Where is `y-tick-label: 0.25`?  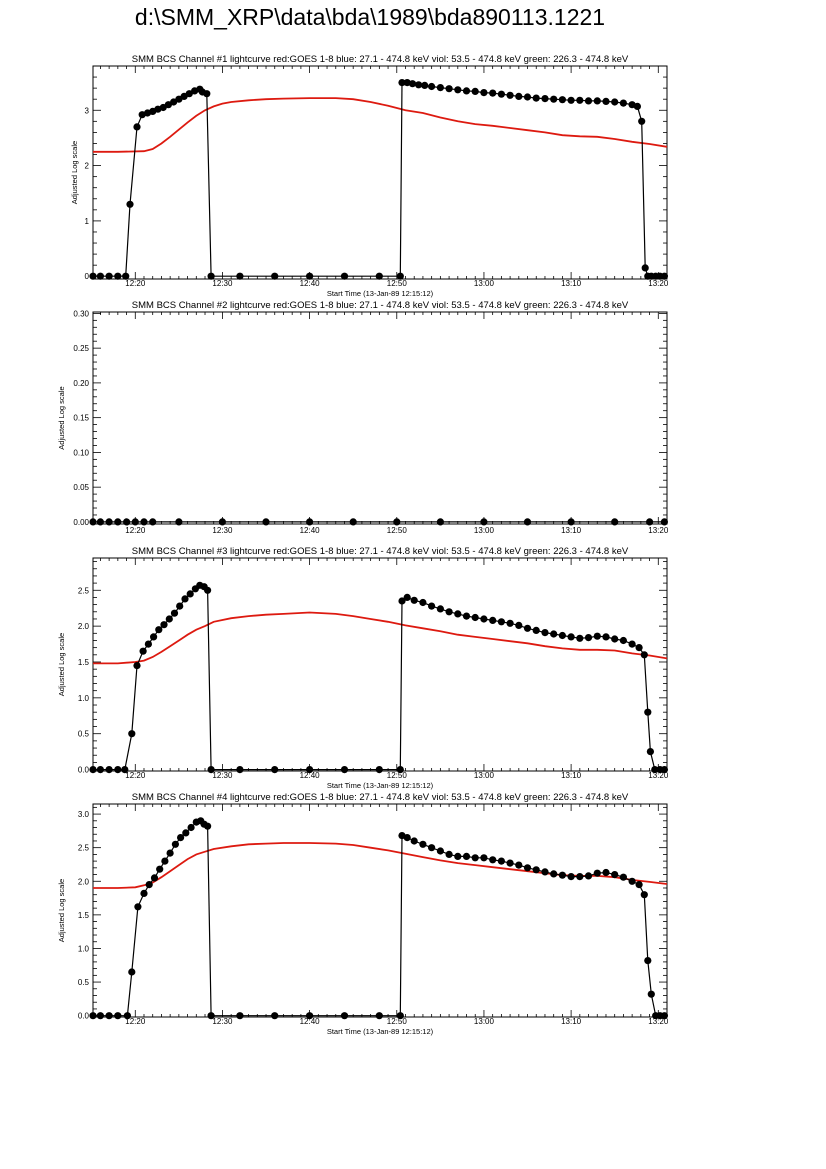 y-tick-label: 0.25 is located at coordinates (81, 348).